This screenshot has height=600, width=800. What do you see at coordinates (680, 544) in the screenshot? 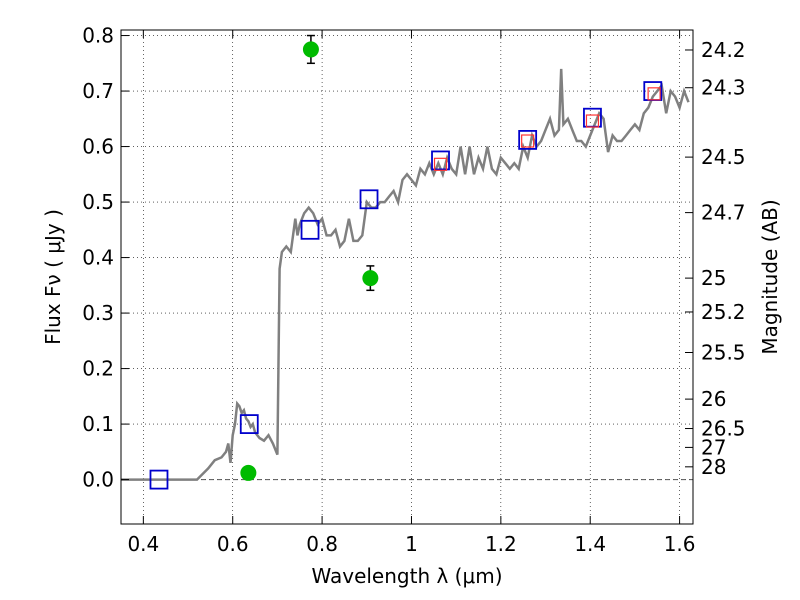
I see `x-tick-label: 1.6` at bounding box center [680, 544].